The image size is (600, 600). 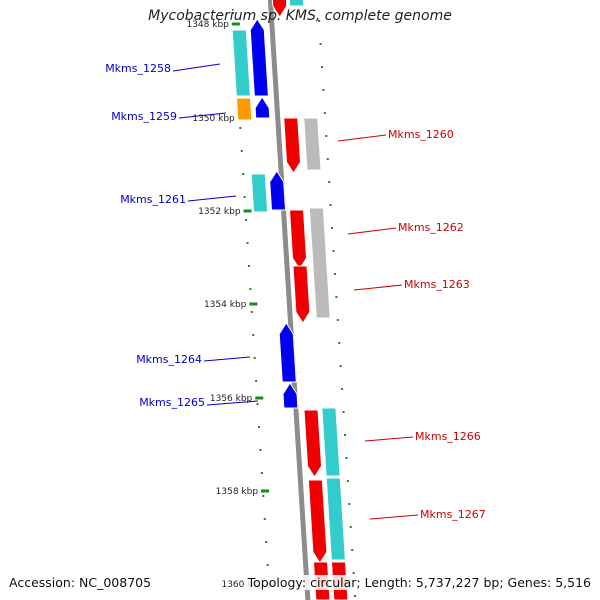 What do you see at coordinates (169, 359) in the screenshot?
I see `gene-label: Mkms_1264` at bounding box center [169, 359].